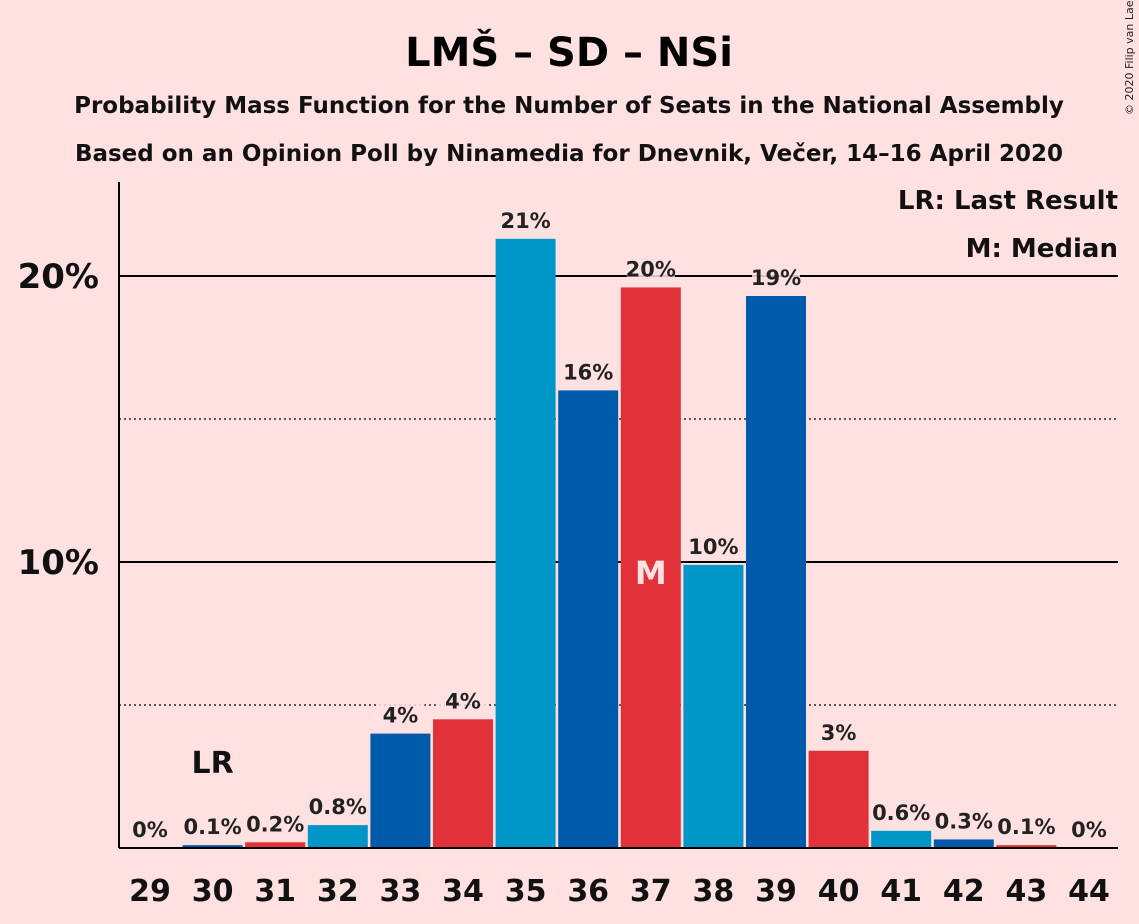  I want to click on data-label: 0.8%, so click(338, 807).